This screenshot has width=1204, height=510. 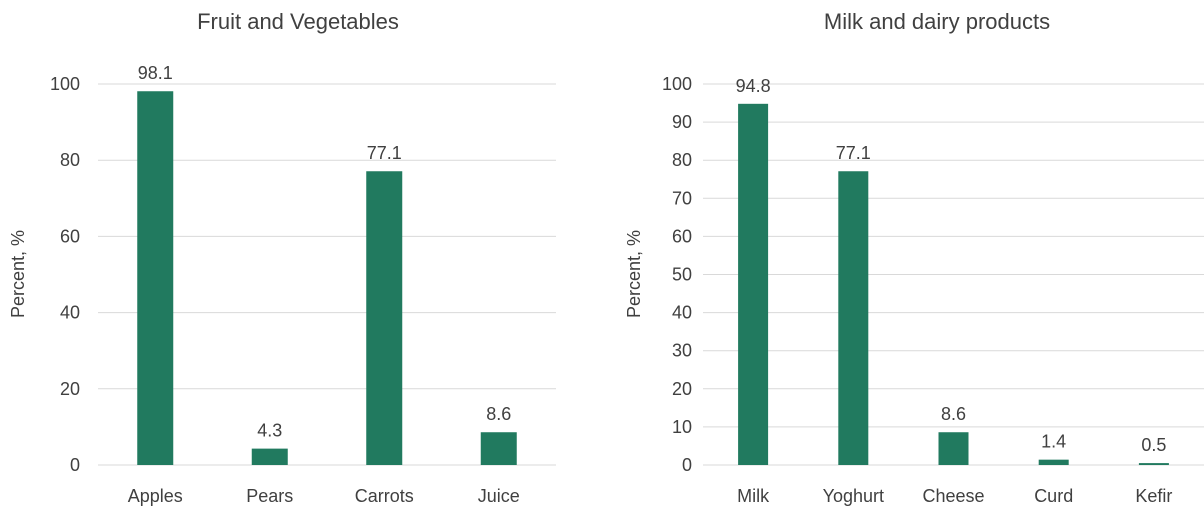 I want to click on x-tick-label: Juice, so click(x=499, y=496).